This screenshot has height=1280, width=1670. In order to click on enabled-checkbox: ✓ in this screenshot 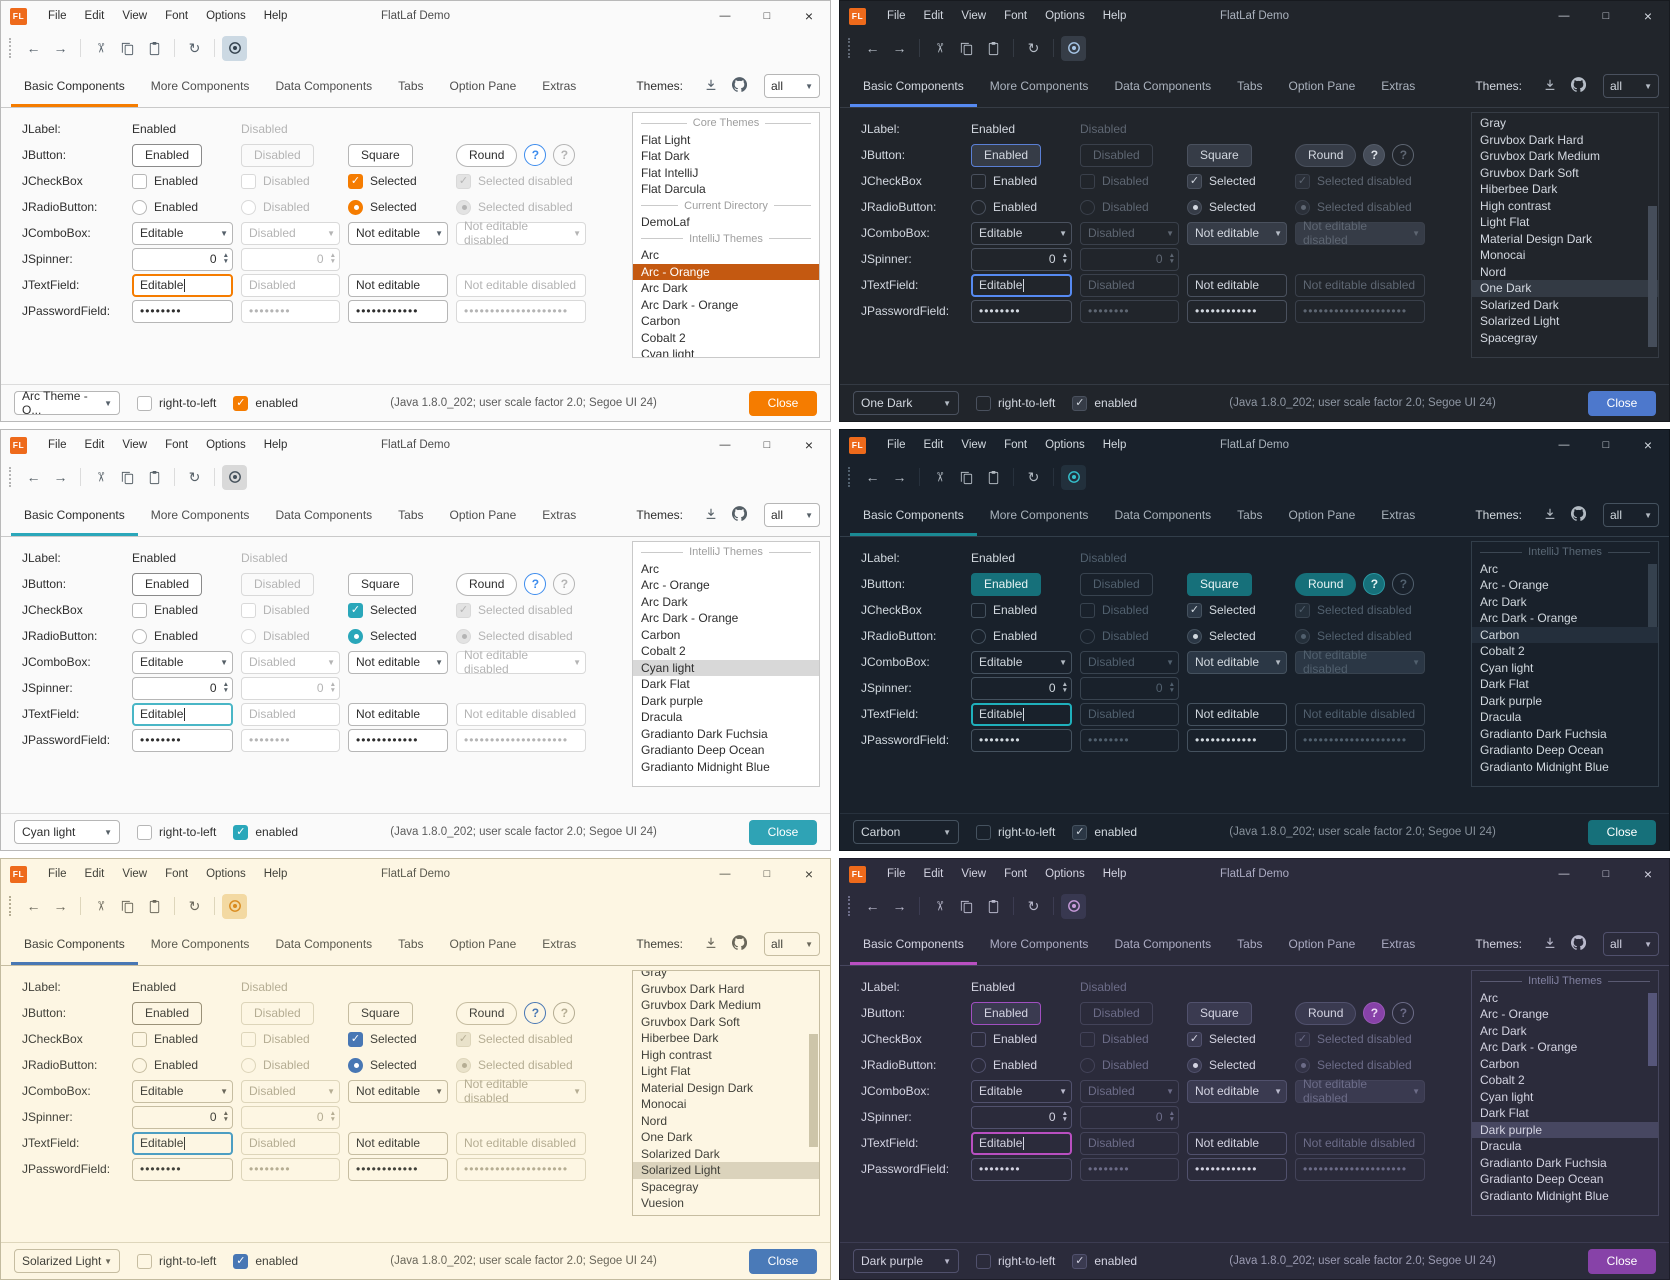, I will do `click(1080, 832)`.